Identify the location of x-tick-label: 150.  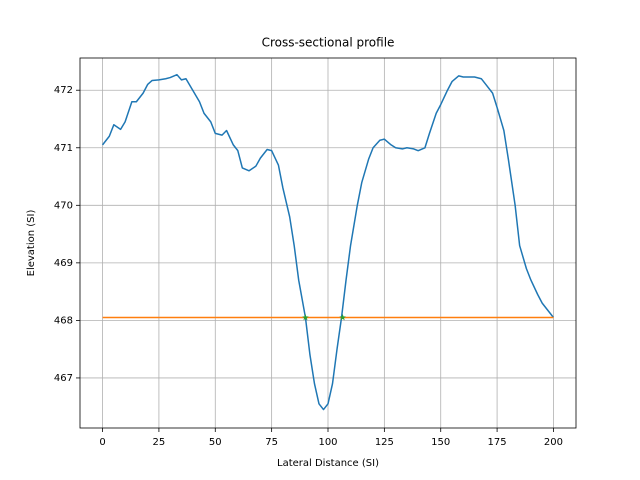
(440, 442).